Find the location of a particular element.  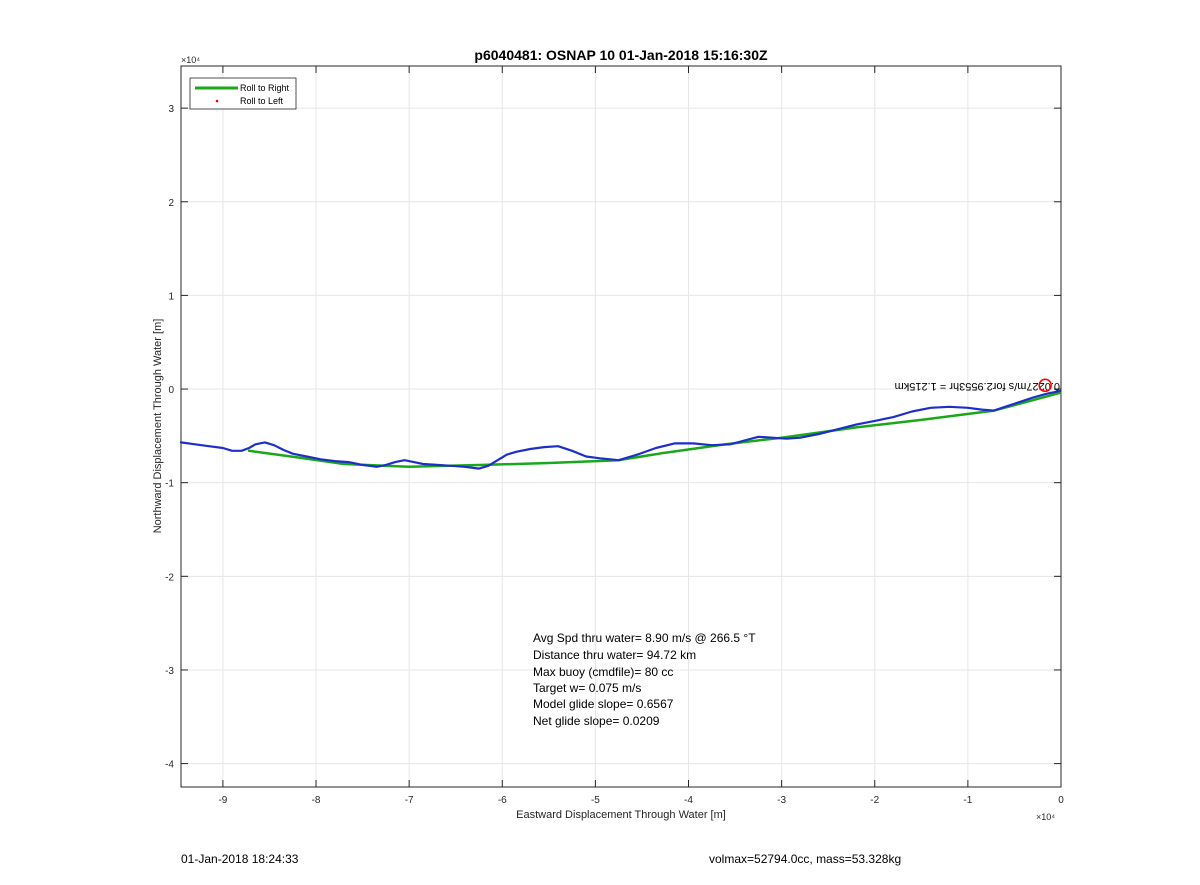

y-tick-label: 0 is located at coordinates (171, 390).